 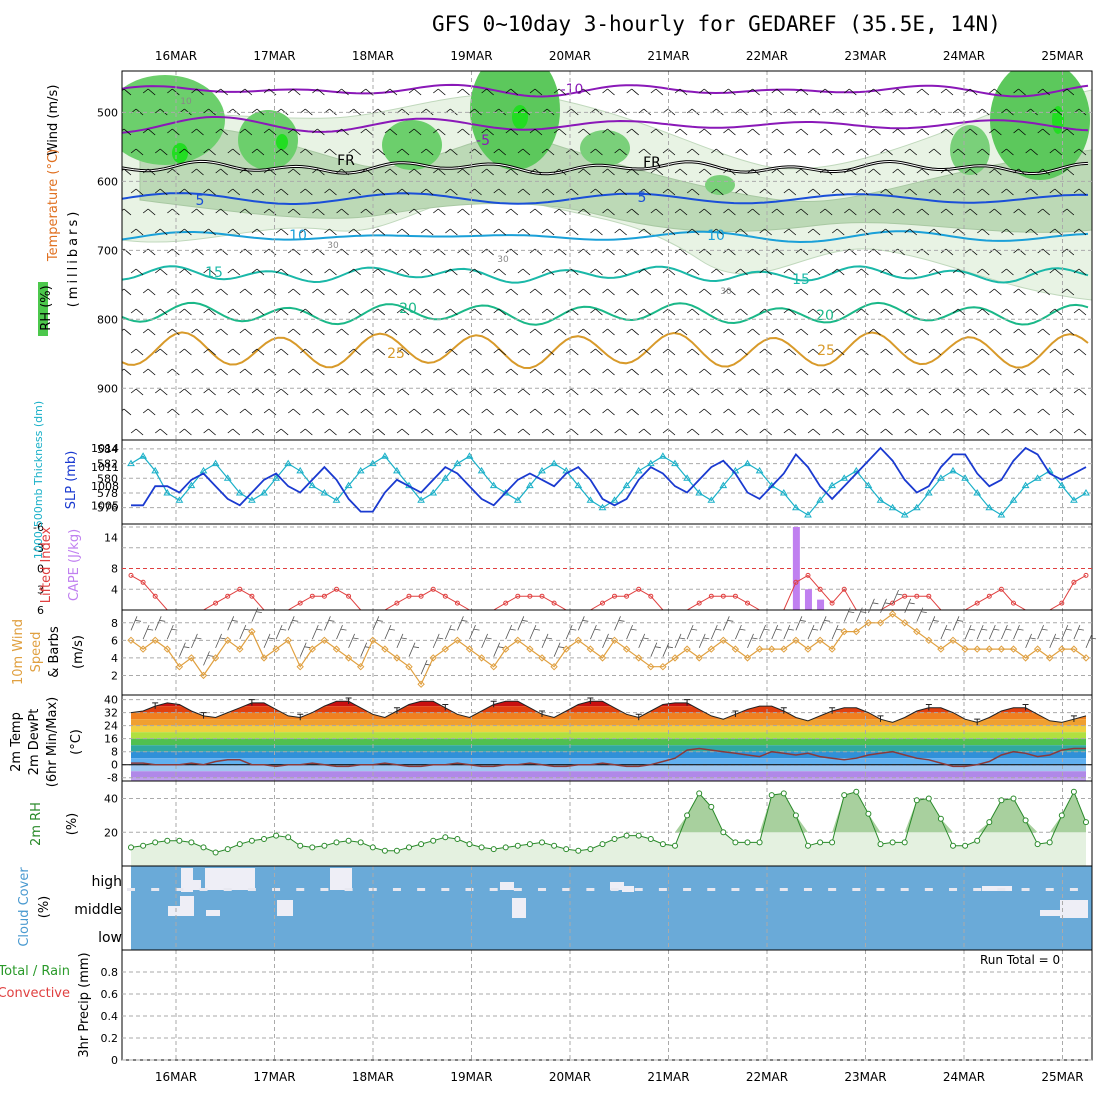 I want to click on ytick-label: 4, so click(x=114, y=658).